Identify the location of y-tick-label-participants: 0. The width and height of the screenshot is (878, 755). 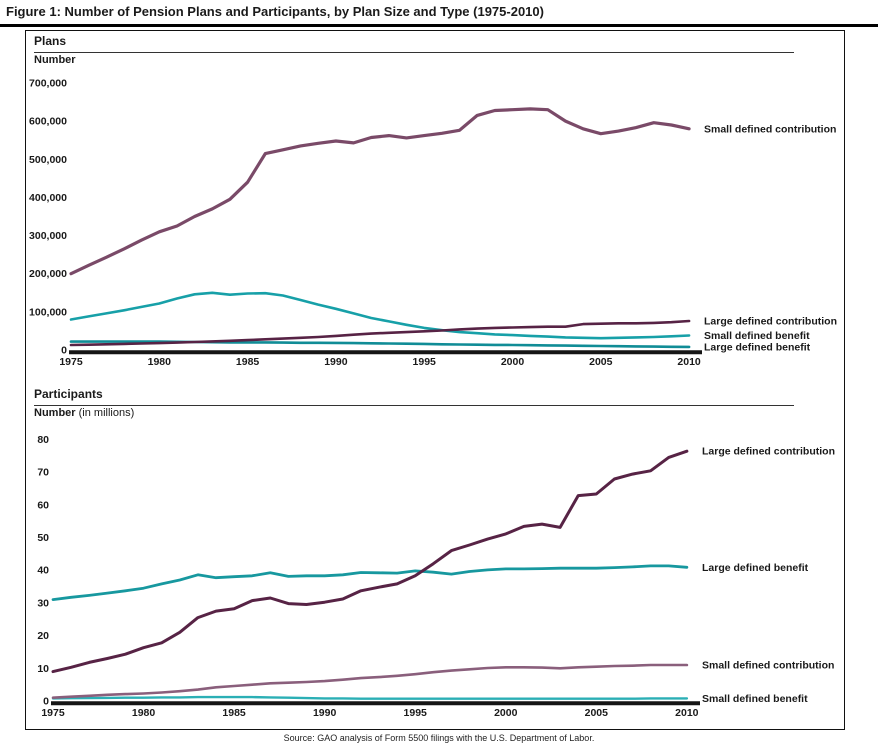
(46, 702).